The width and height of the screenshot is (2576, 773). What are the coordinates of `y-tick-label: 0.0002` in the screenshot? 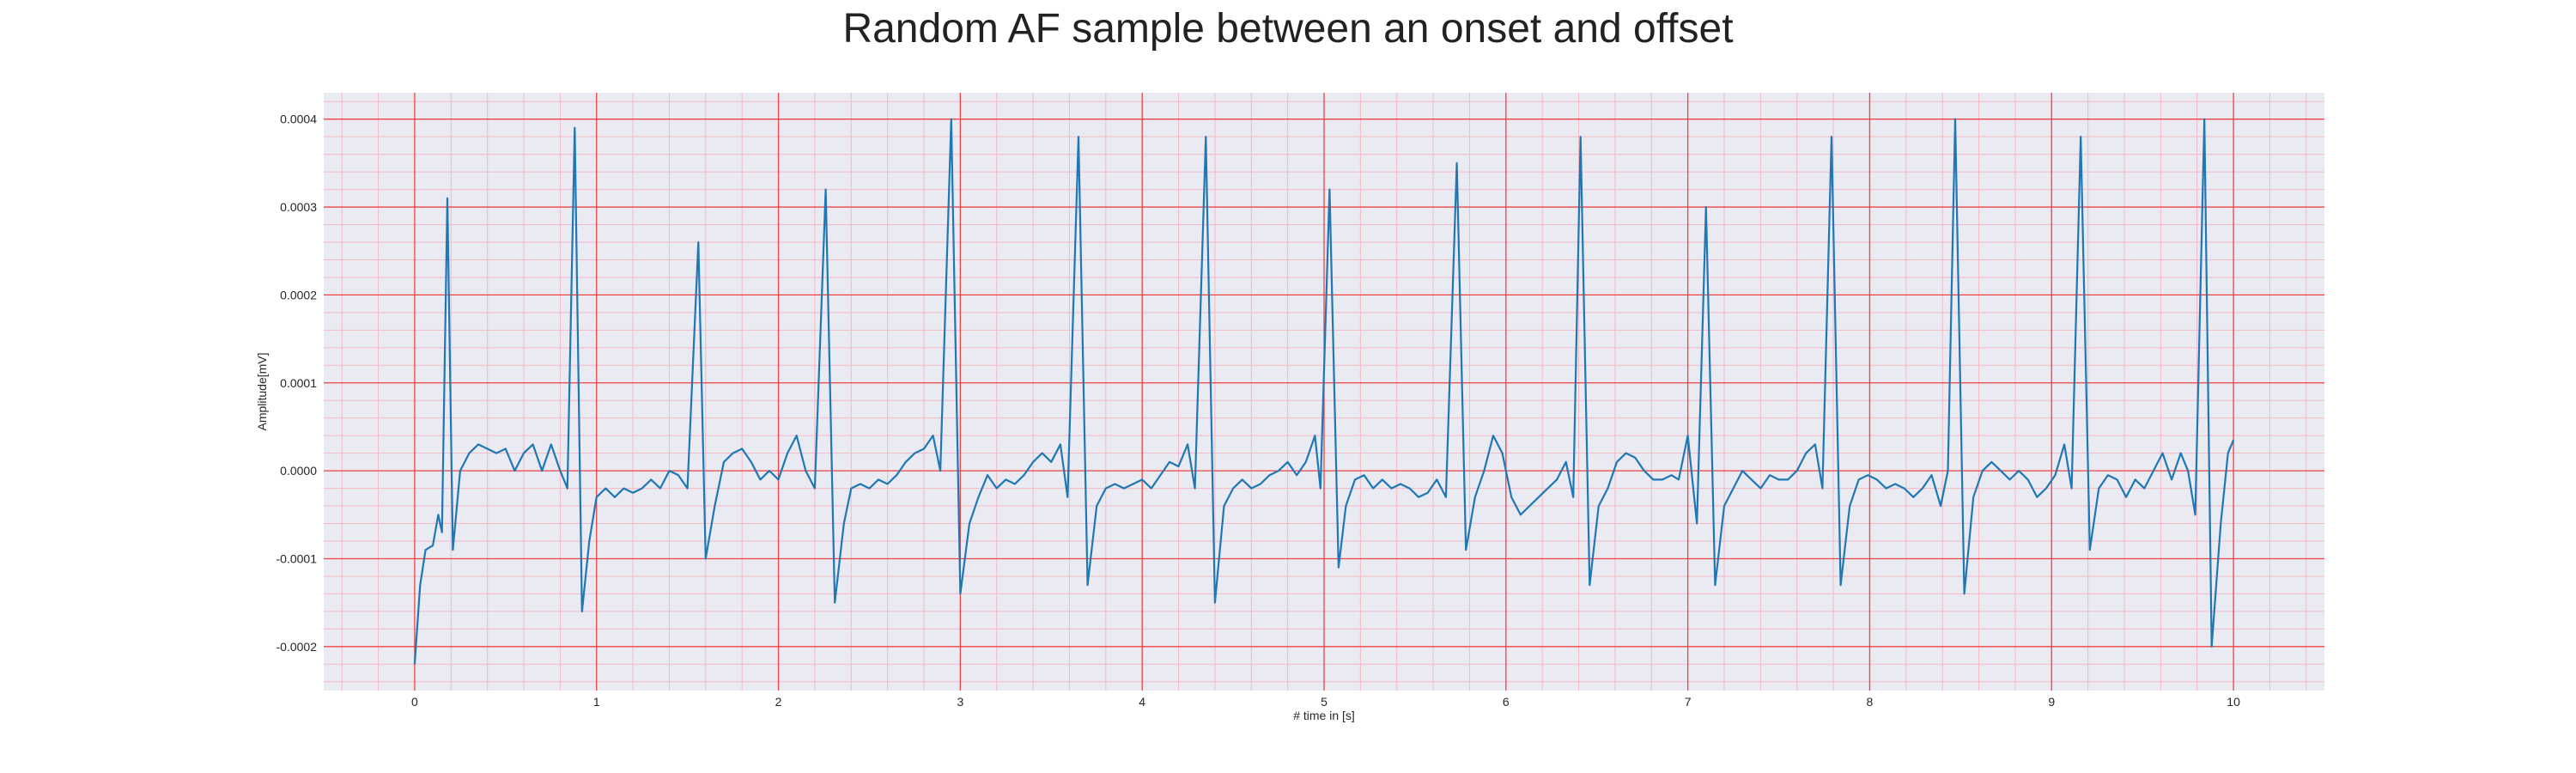 It's located at (298, 294).